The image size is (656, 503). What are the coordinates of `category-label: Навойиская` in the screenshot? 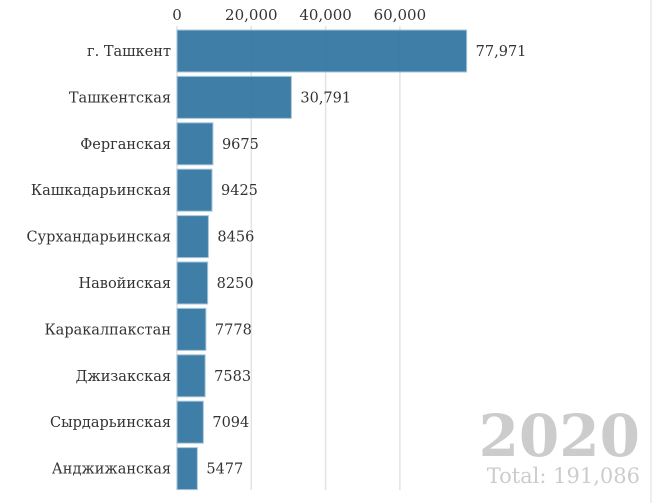 It's located at (125, 284).